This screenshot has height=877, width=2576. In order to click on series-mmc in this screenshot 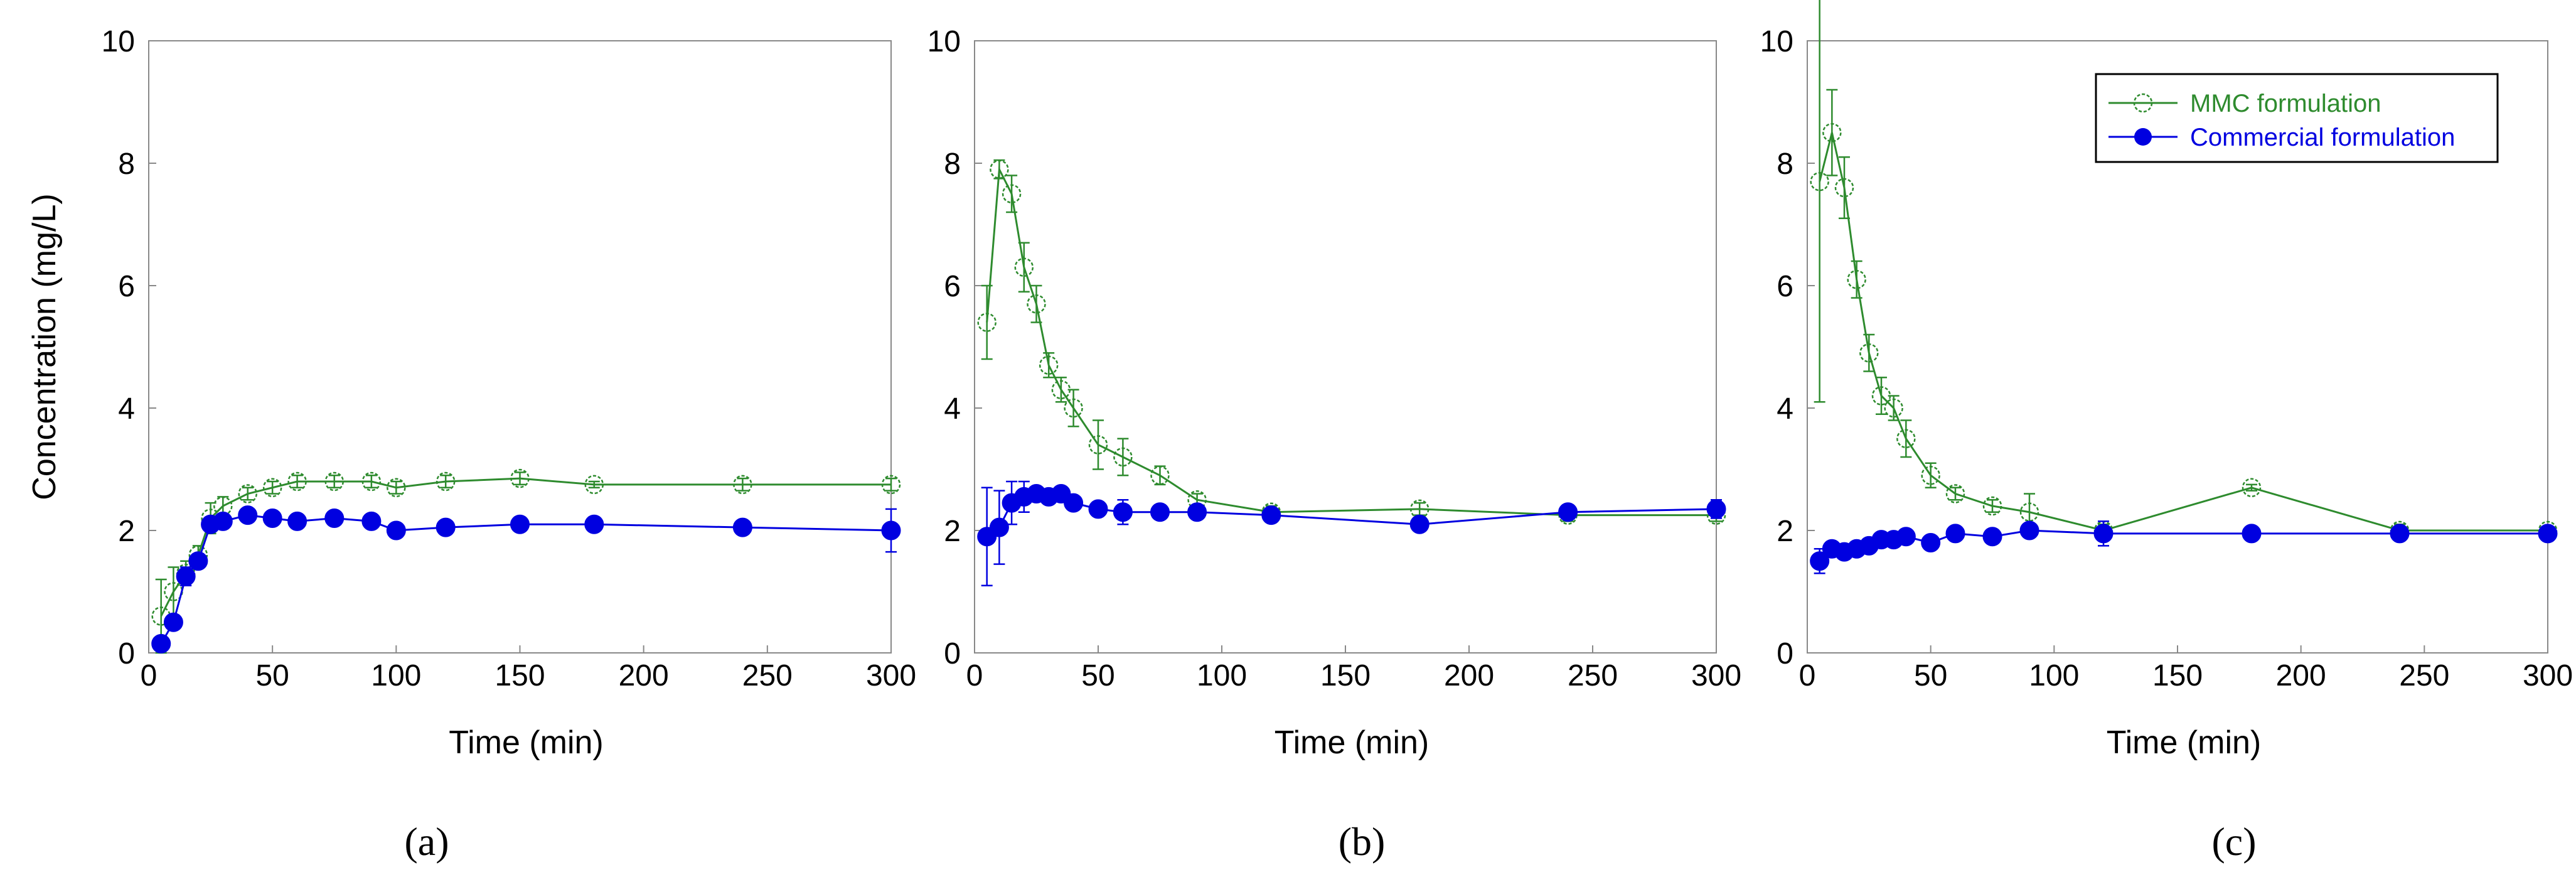, I will do `click(526, 561)`.